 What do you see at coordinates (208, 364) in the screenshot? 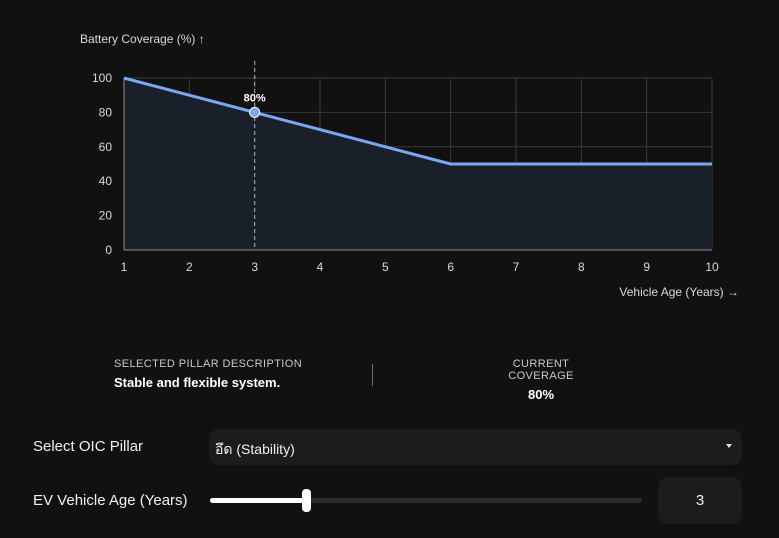
I see `description-label: SELECTED PILLAR DESCRIPTION` at bounding box center [208, 364].